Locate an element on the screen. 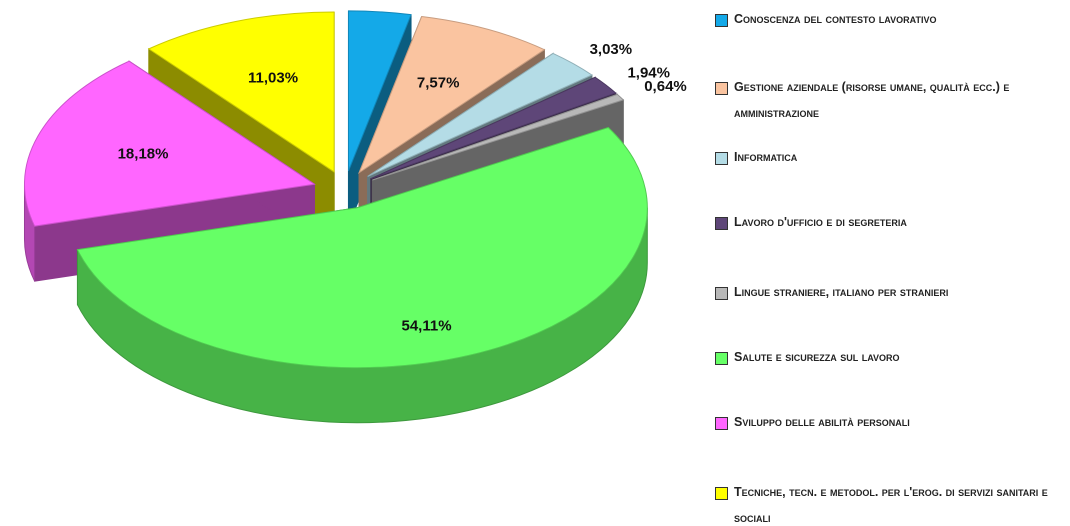 The image size is (1070, 526). value-label: 1,94% is located at coordinates (648, 73).